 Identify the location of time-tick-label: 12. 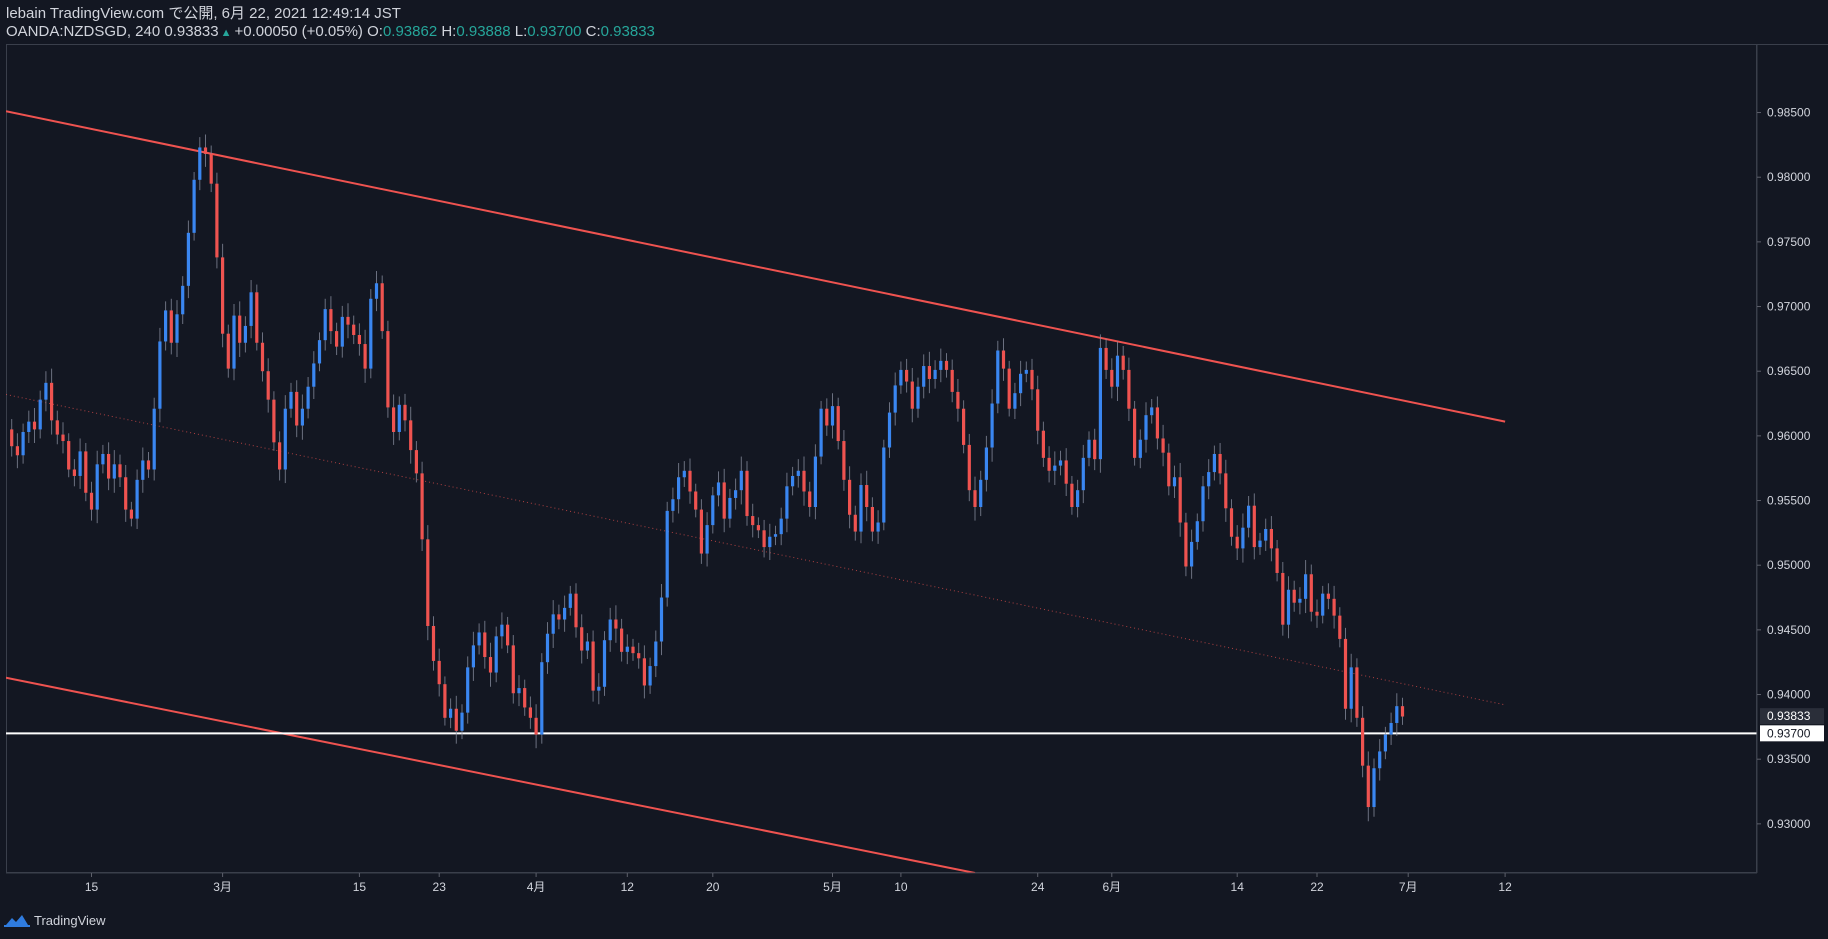
(628, 887).